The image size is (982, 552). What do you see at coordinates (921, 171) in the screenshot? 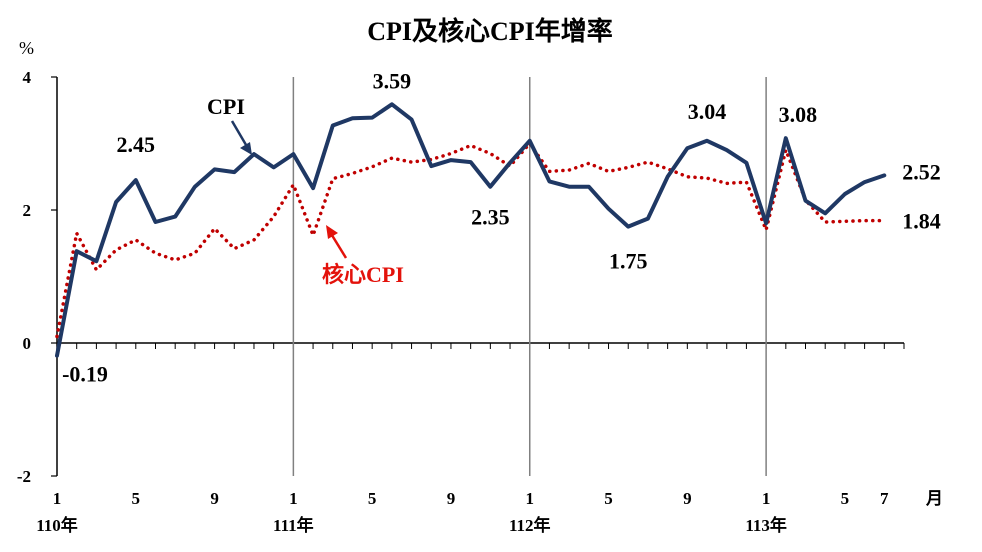
I see `data-label: 2.52` at bounding box center [921, 171].